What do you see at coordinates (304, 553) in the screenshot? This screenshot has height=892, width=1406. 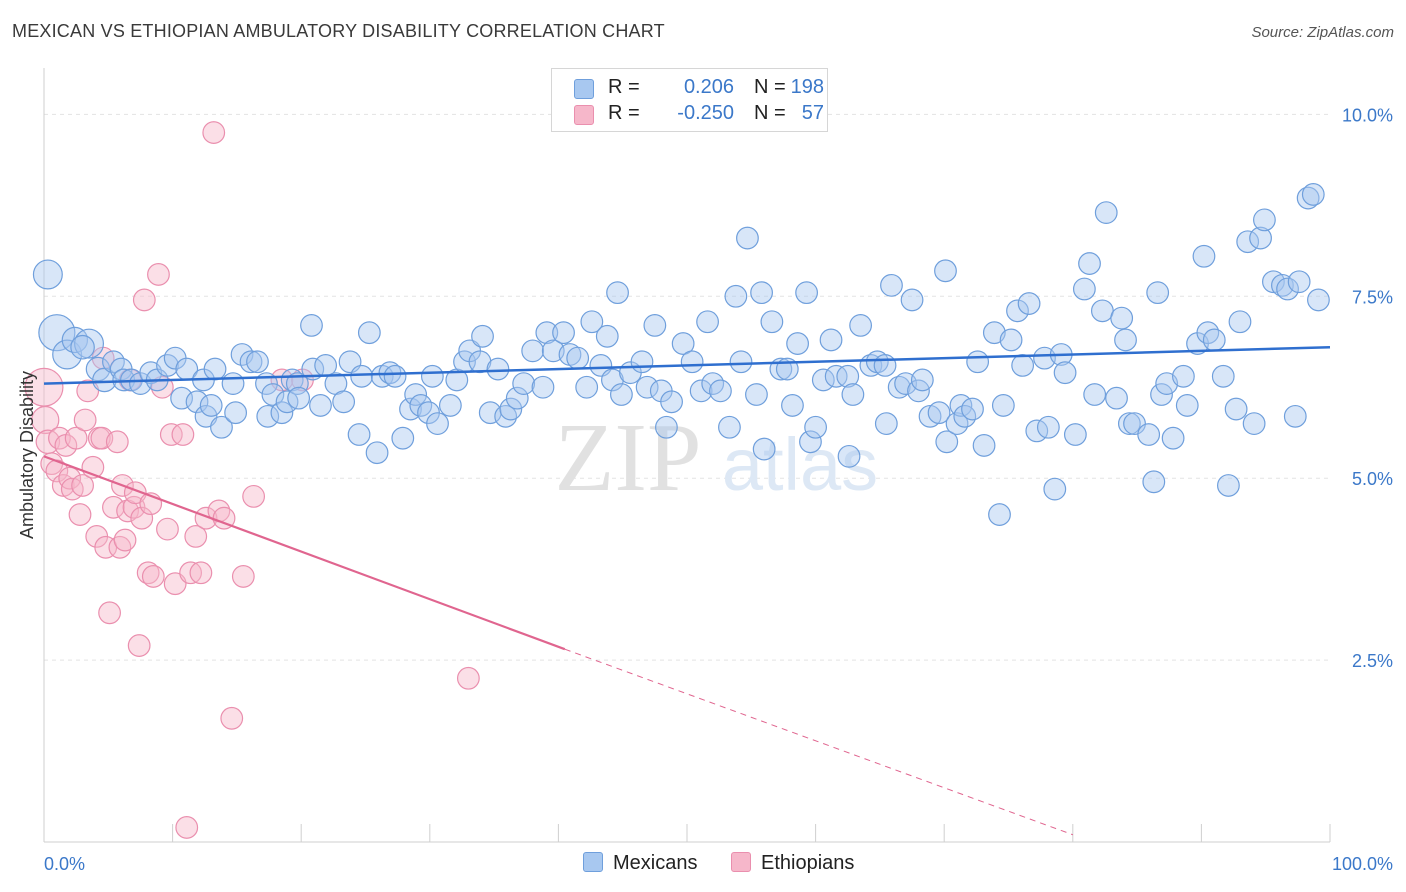 I see `ethiopians-trend-line` at bounding box center [304, 553].